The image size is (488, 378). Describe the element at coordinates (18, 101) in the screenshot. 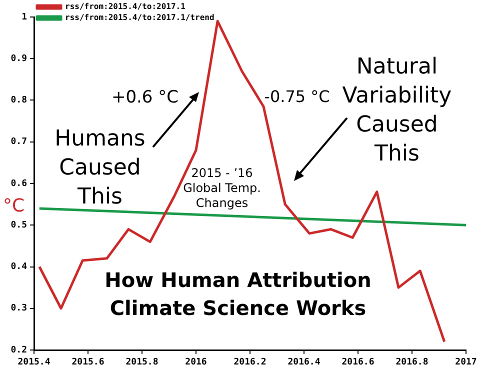

I see `y-tick-label: 0.8` at that location.